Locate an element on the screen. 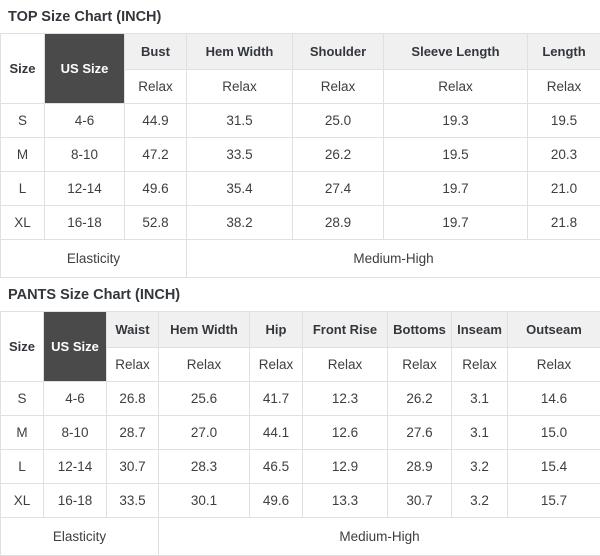 The height and width of the screenshot is (556, 600). bottoms-value-cell: 28.9 is located at coordinates (420, 467).